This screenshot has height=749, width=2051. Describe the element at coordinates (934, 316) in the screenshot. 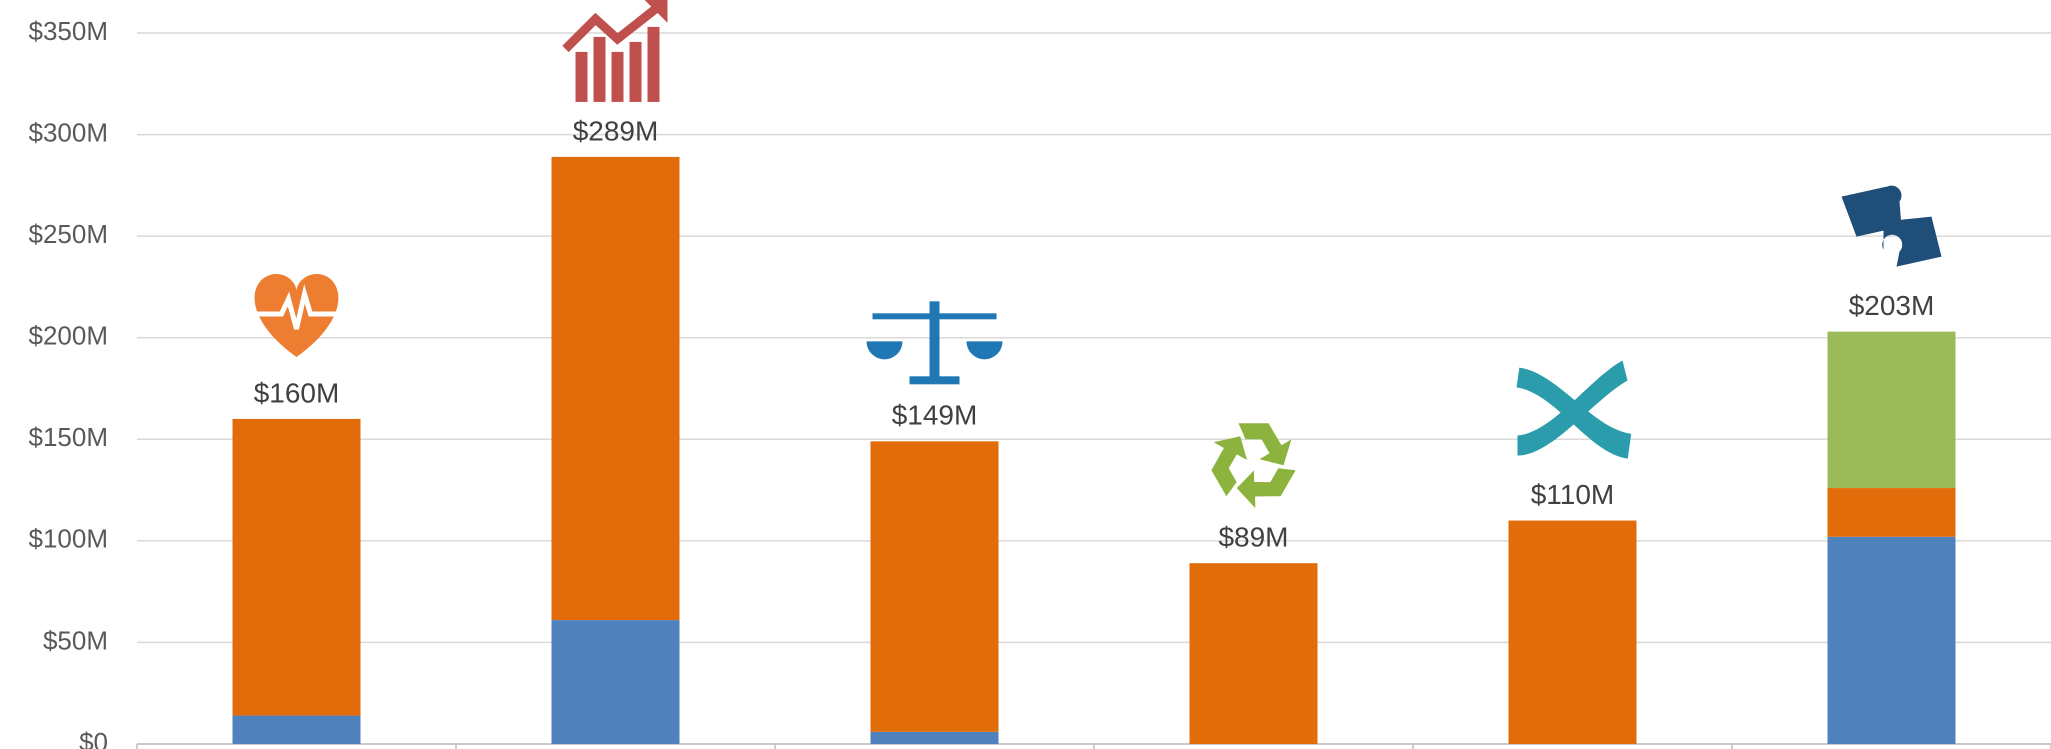

I see `scale-beam` at that location.